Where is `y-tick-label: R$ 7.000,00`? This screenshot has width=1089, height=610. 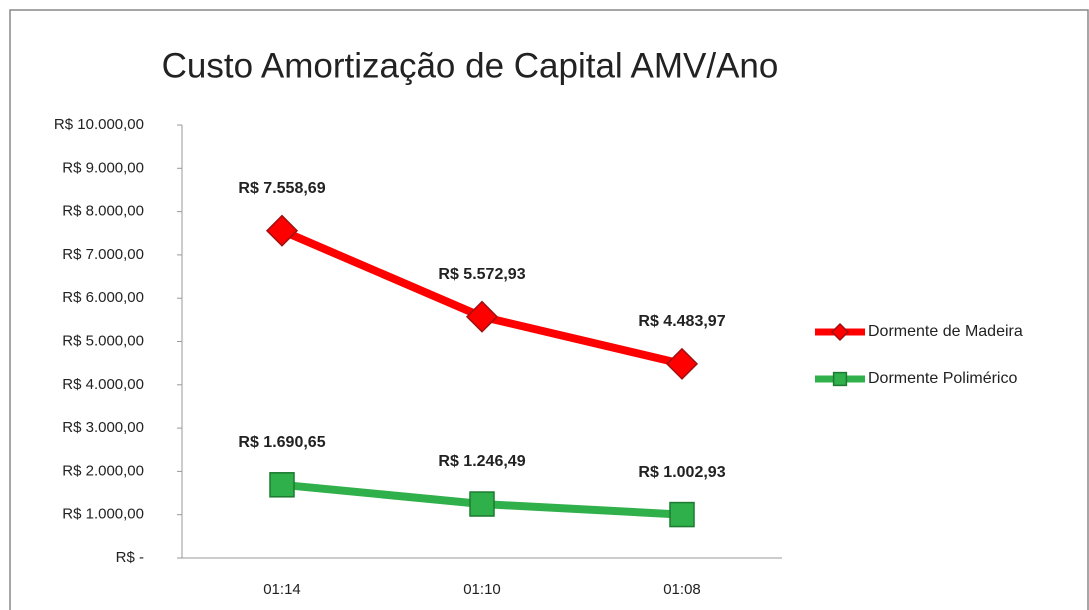 y-tick-label: R$ 7.000,00 is located at coordinates (103, 254).